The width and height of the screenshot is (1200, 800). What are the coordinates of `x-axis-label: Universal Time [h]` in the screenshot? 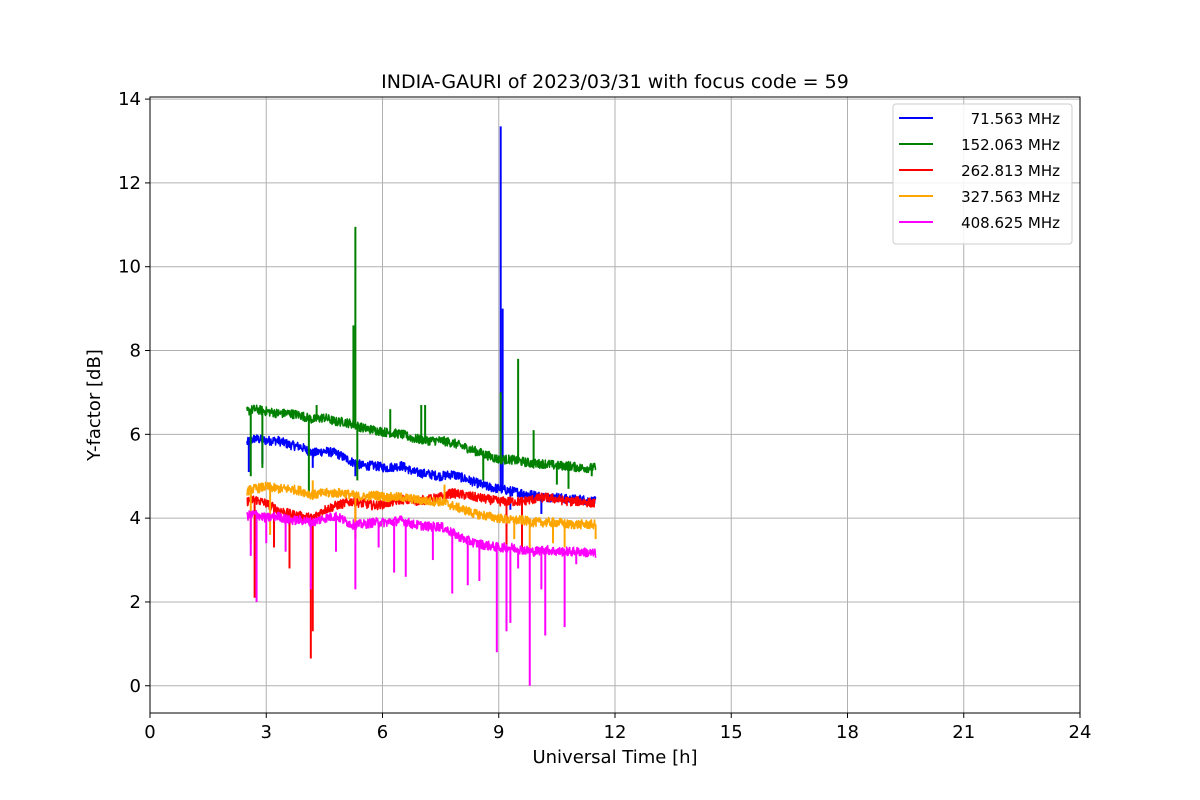 It's located at (614, 757).